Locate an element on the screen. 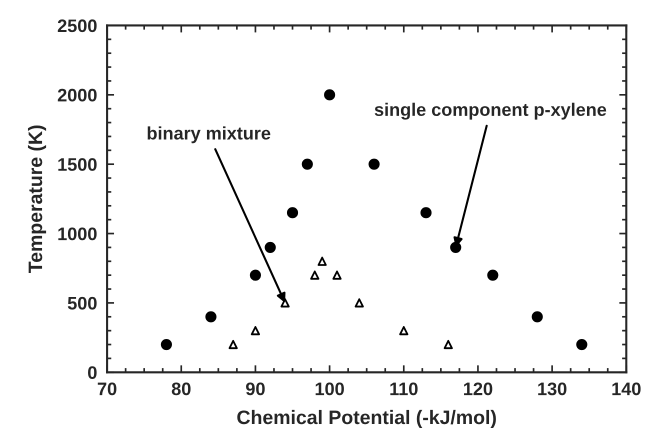 The image size is (649, 439). y-tick-label: 0 is located at coordinates (92, 372).